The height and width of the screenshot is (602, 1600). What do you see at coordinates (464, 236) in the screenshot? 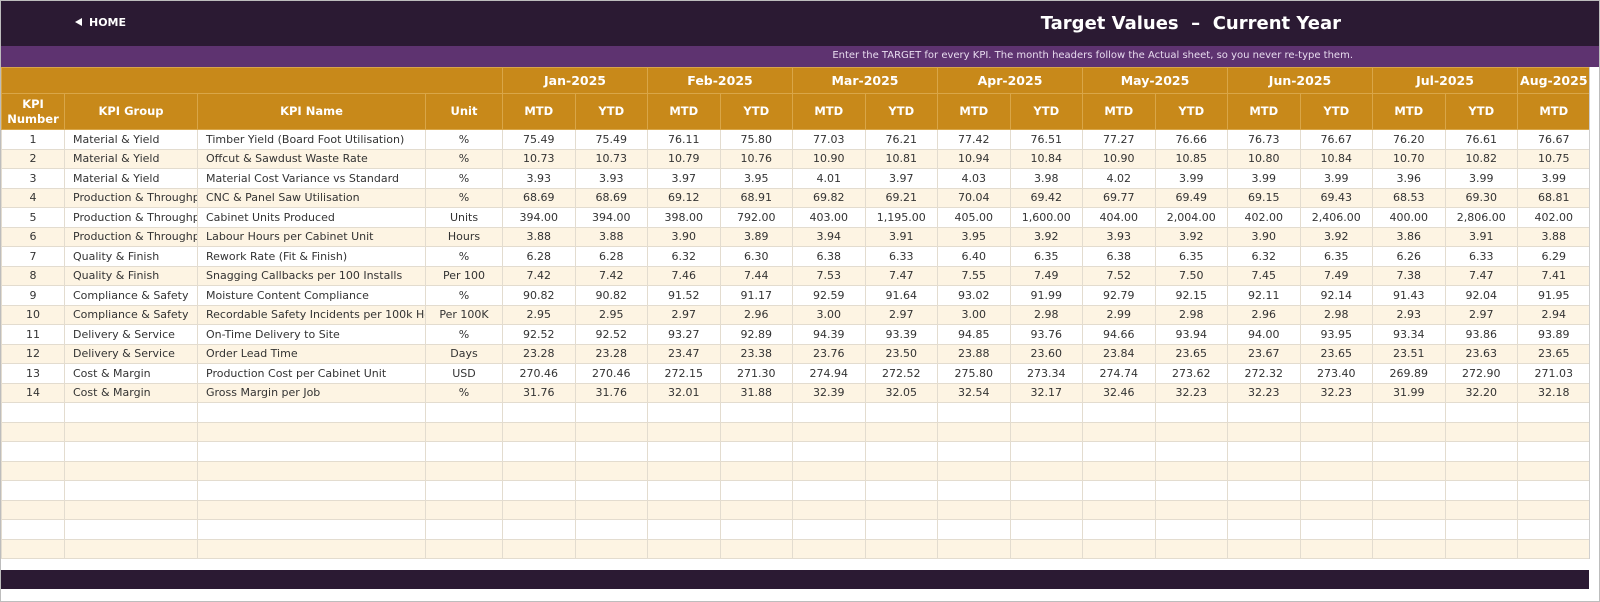
I see `kpi-unit: Hours` at bounding box center [464, 236].